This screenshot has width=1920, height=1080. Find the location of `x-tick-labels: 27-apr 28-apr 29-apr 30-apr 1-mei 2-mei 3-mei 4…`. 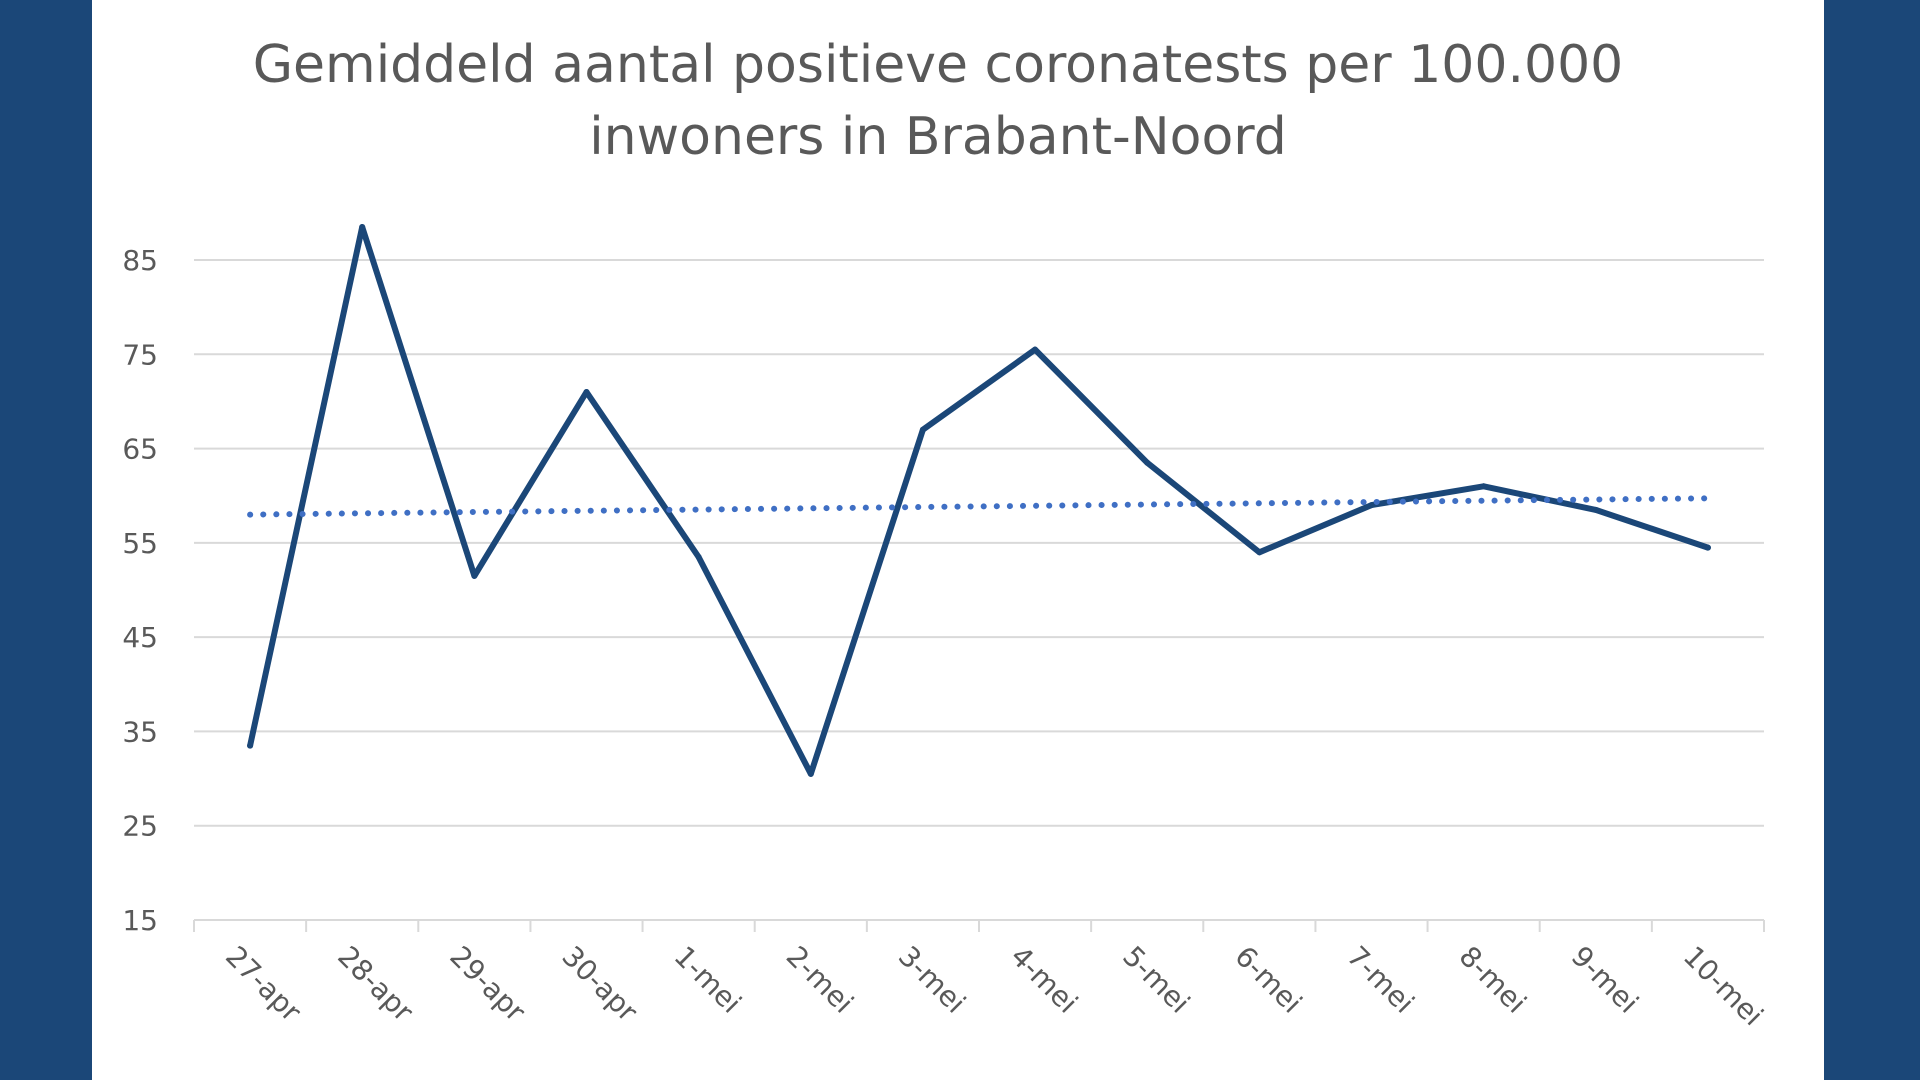

x-tick-labels: 27-apr 28-apr 29-apr 30-apr 1-mei 2-mei 3-mei 4… is located at coordinates (994, 986).